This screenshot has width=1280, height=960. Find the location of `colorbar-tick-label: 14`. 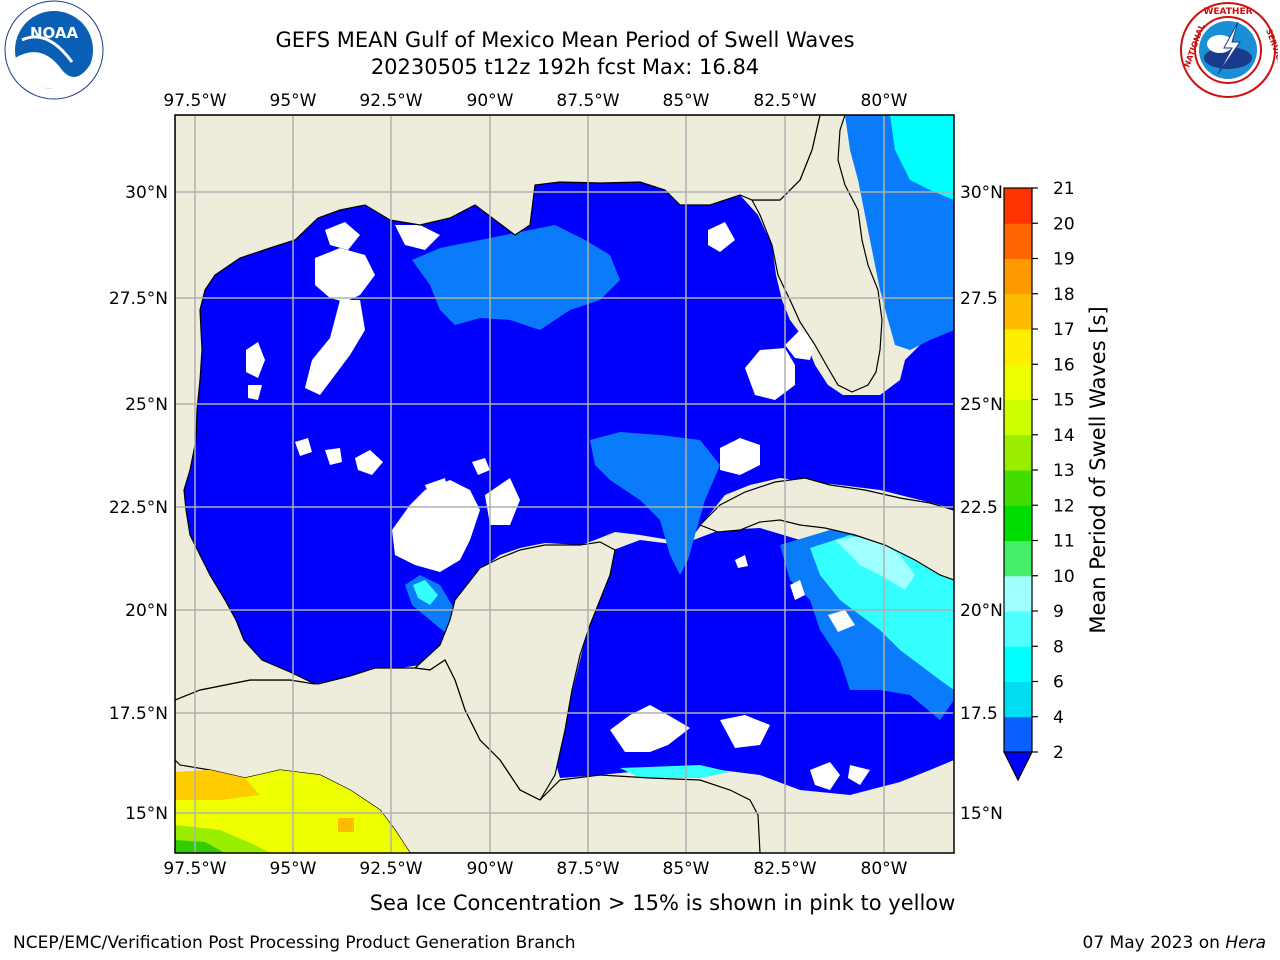

colorbar-tick-label: 14 is located at coordinates (1064, 436).